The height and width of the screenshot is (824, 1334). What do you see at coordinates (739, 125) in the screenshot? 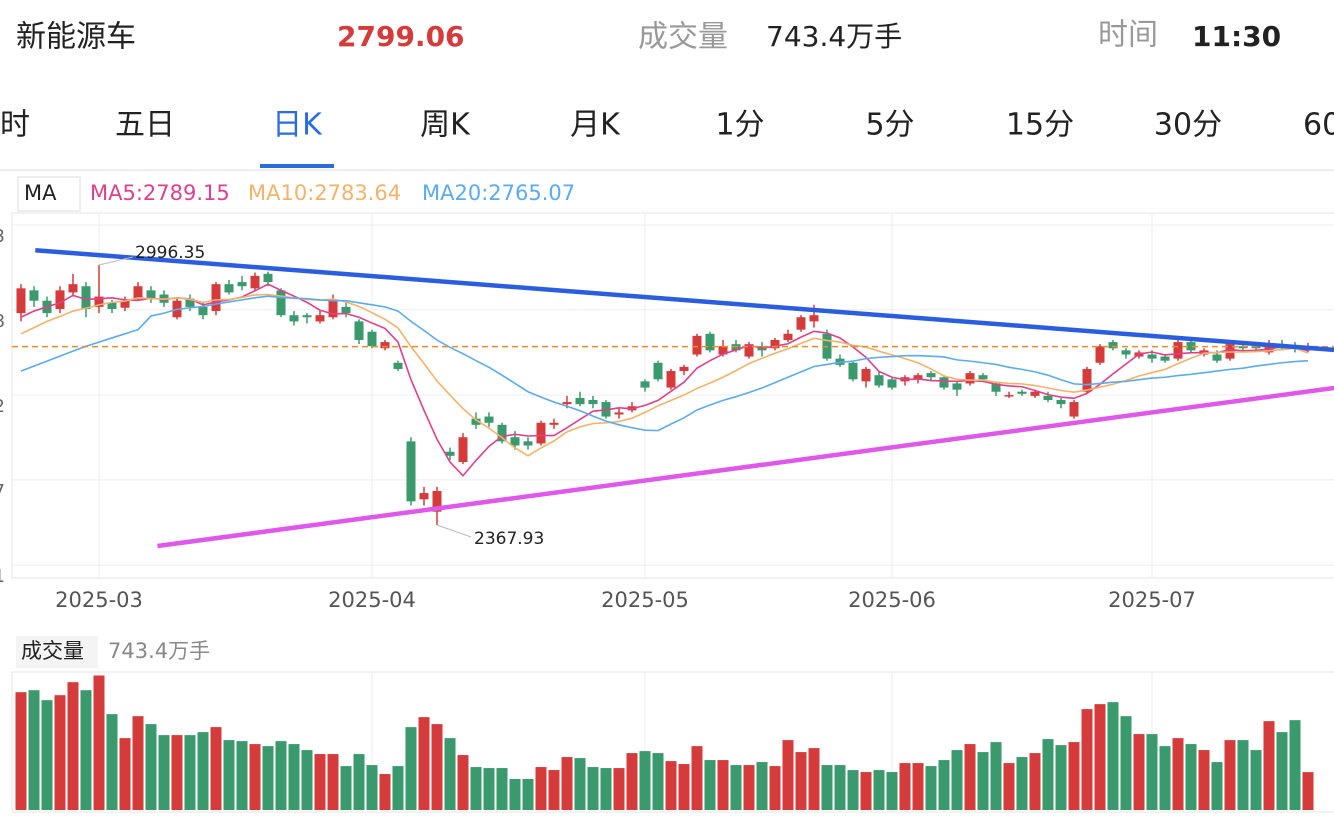
I see `tab: 1分` at bounding box center [739, 125].